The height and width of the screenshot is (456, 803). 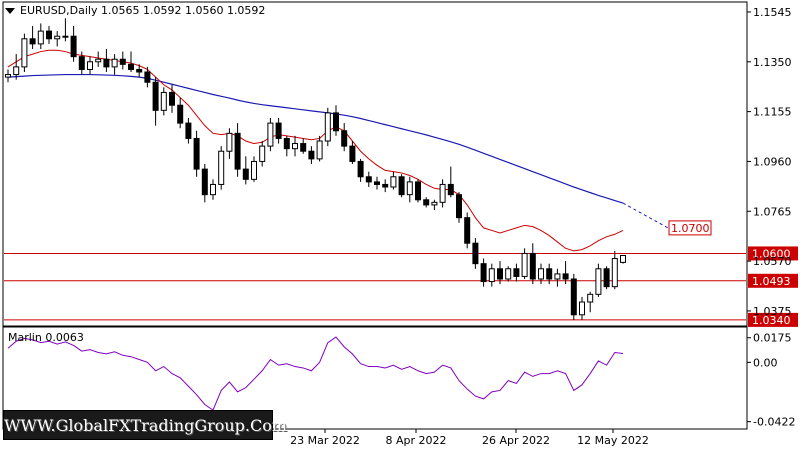 I want to click on price-tick-label: 1.1350, so click(x=772, y=62).